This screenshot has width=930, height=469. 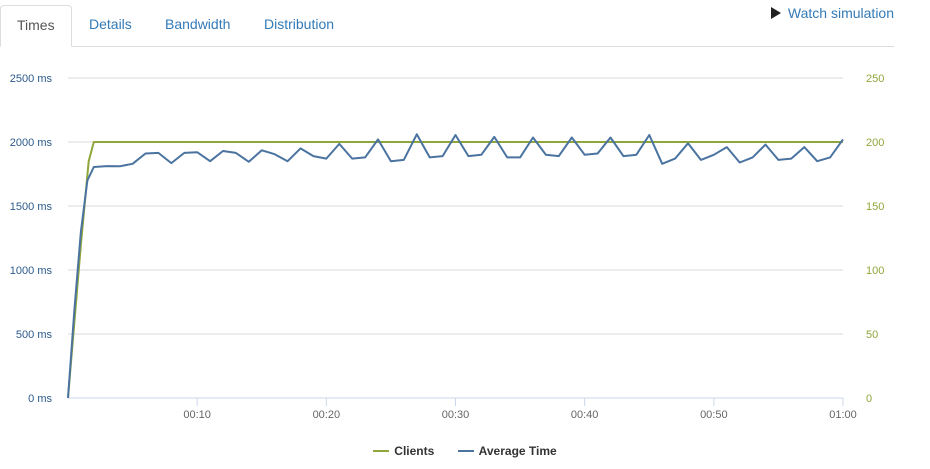 What do you see at coordinates (110, 24) in the screenshot?
I see `tab-details: Details` at bounding box center [110, 24].